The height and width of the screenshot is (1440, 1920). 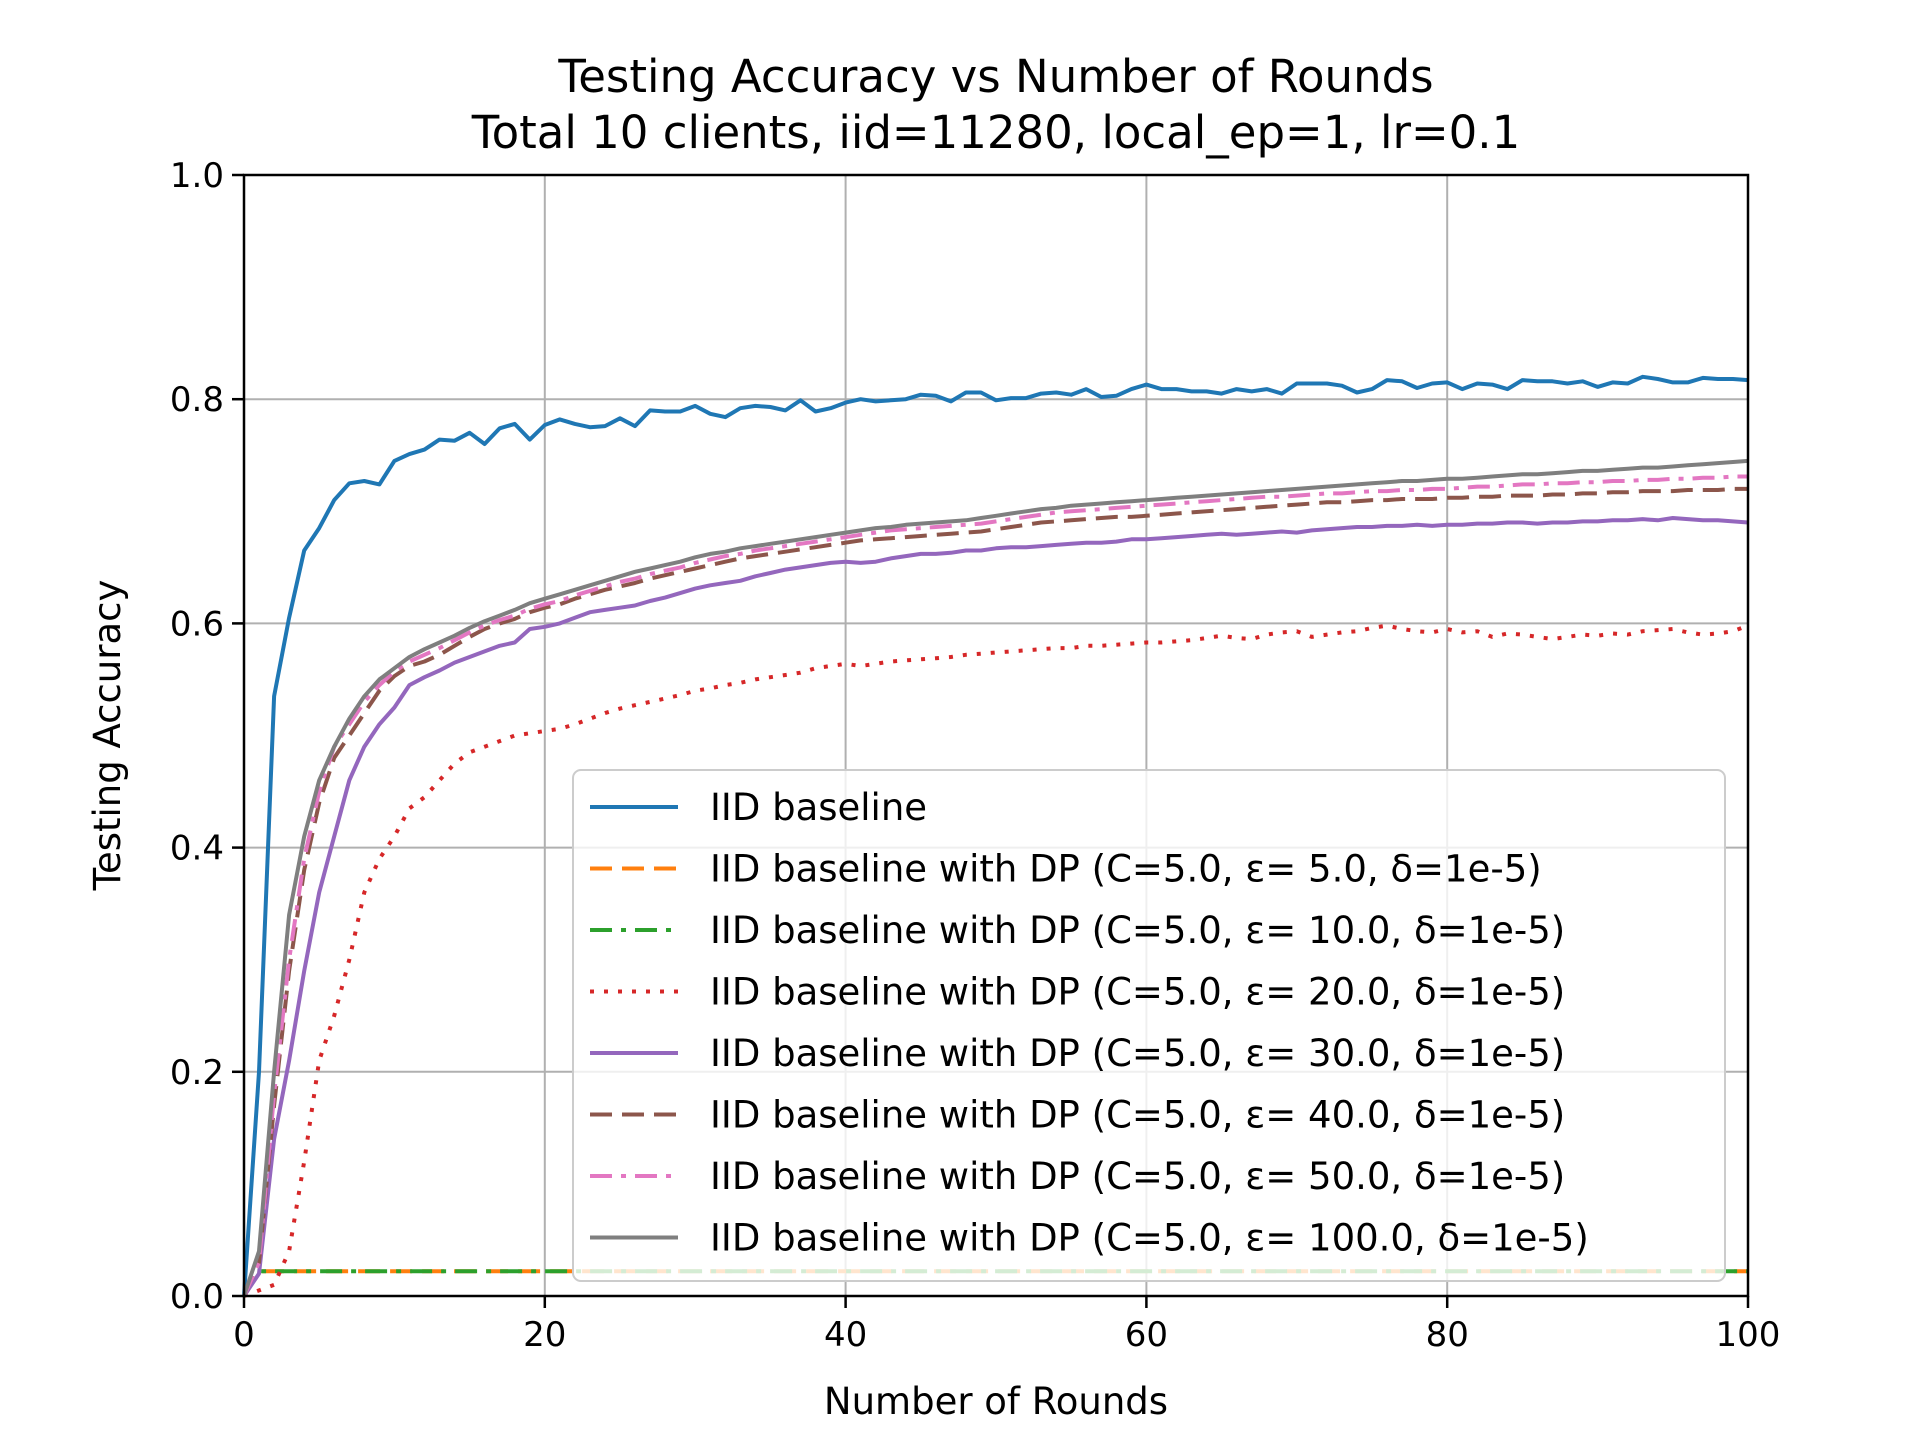 I want to click on x-tick-label: 80, so click(x=1447, y=1335).